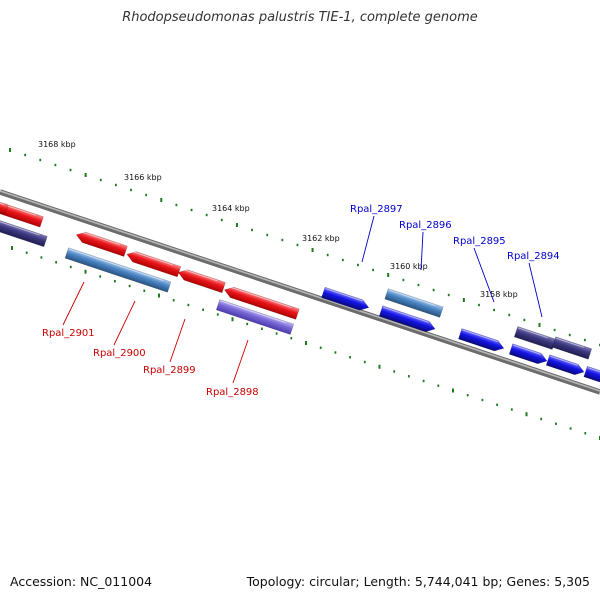 Image resolution: width=600 pixels, height=600 pixels. Describe the element at coordinates (143, 177) in the screenshot. I see `scale-label: 3166 kbp` at that location.